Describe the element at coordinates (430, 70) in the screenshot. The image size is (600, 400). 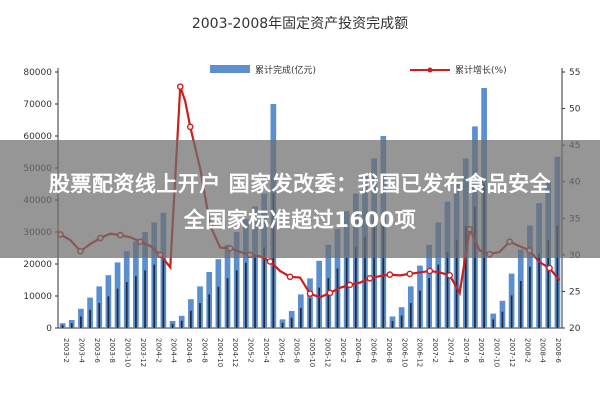
I see `legend-line-marker` at that location.